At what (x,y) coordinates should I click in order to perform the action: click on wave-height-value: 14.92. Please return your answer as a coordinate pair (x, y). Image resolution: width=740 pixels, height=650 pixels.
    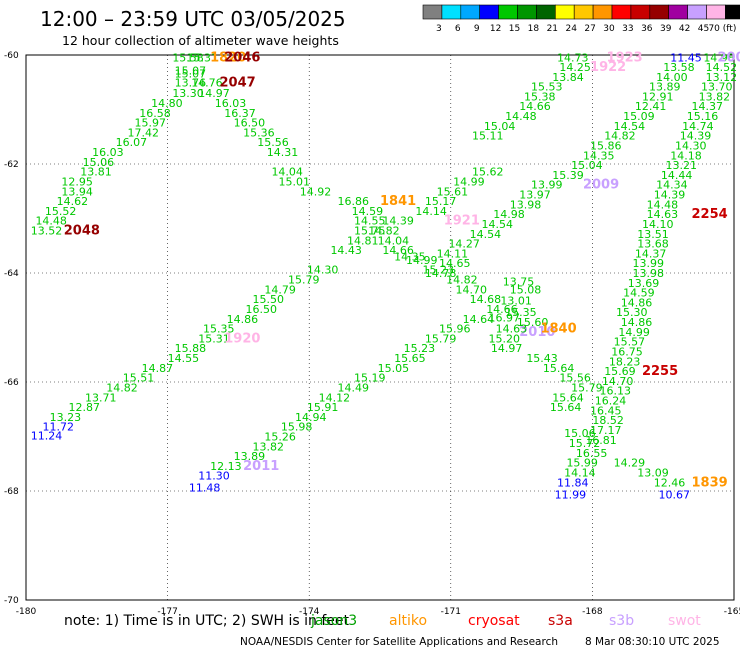
    Looking at the image, I should click on (316, 191).